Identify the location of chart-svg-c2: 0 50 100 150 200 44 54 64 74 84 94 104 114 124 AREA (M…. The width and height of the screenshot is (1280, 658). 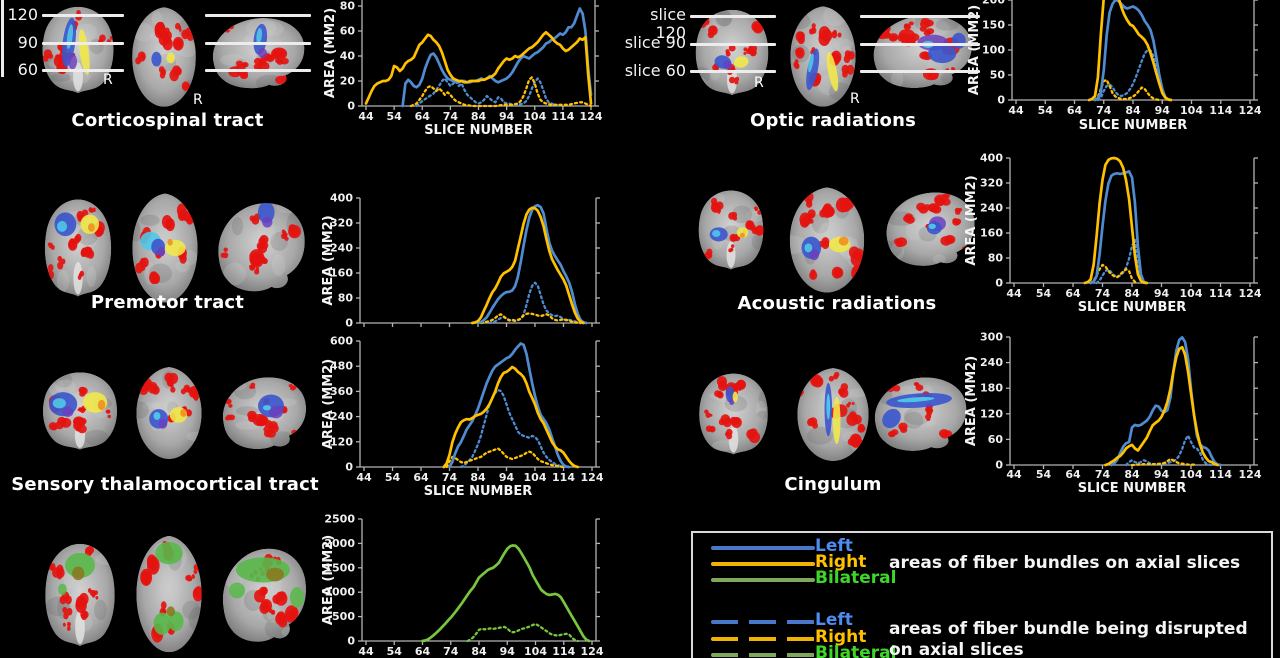
(1114, 66).